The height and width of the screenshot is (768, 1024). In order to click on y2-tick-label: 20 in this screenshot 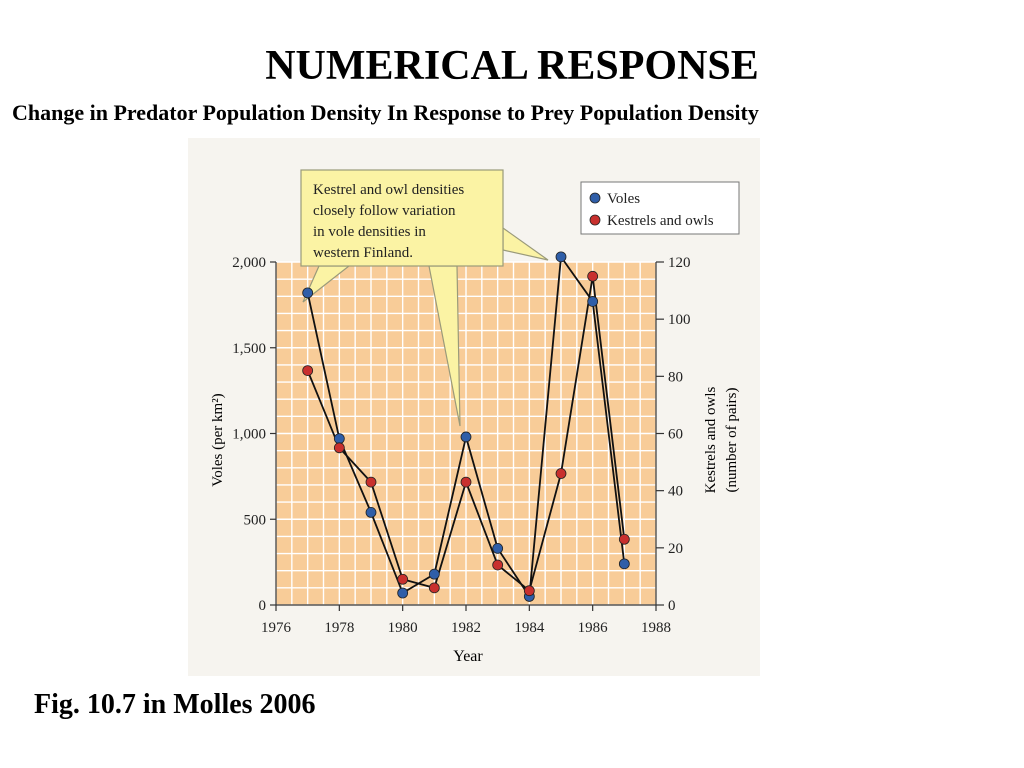, I will do `click(675, 549)`.